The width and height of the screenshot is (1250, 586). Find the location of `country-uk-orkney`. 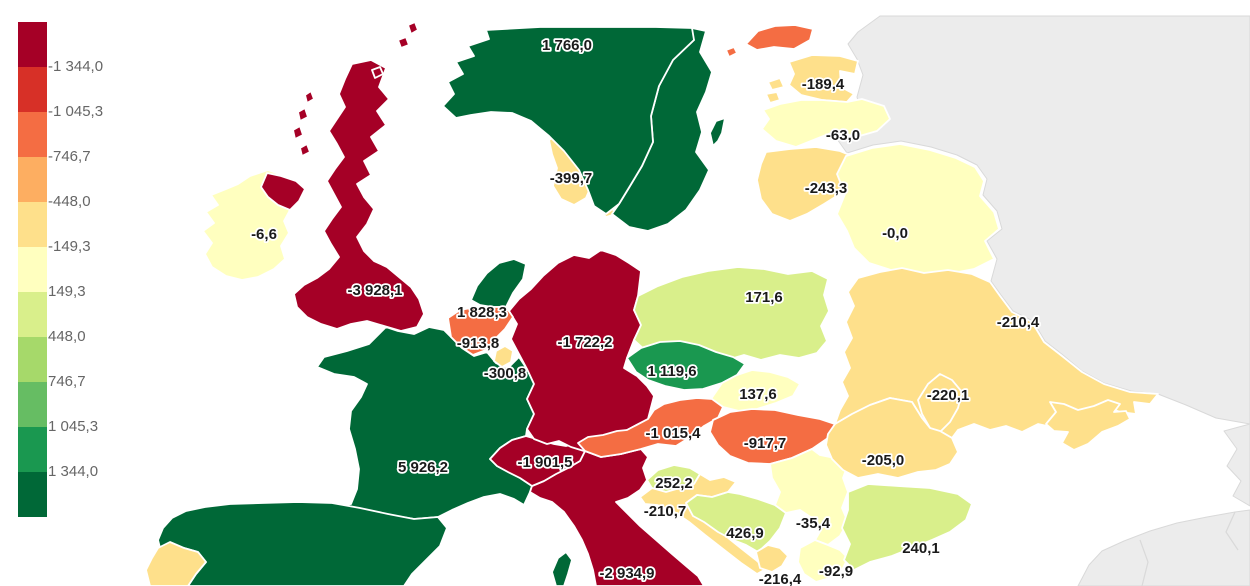

country-uk-orkney is located at coordinates (377, 72).